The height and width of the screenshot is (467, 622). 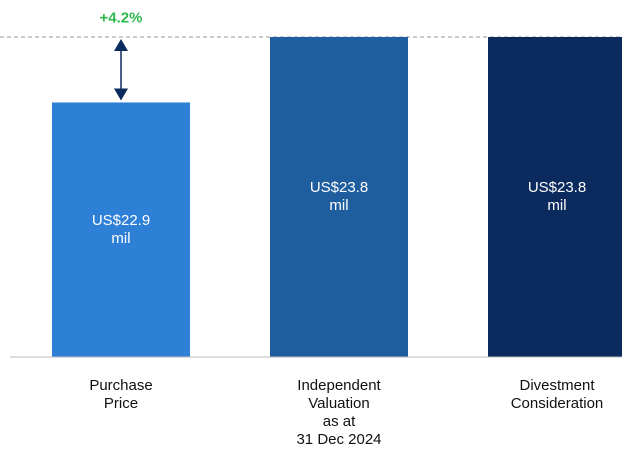 I want to click on x-tick-label: Independent Valuation as at 31 Dec 2024, so click(x=339, y=412).